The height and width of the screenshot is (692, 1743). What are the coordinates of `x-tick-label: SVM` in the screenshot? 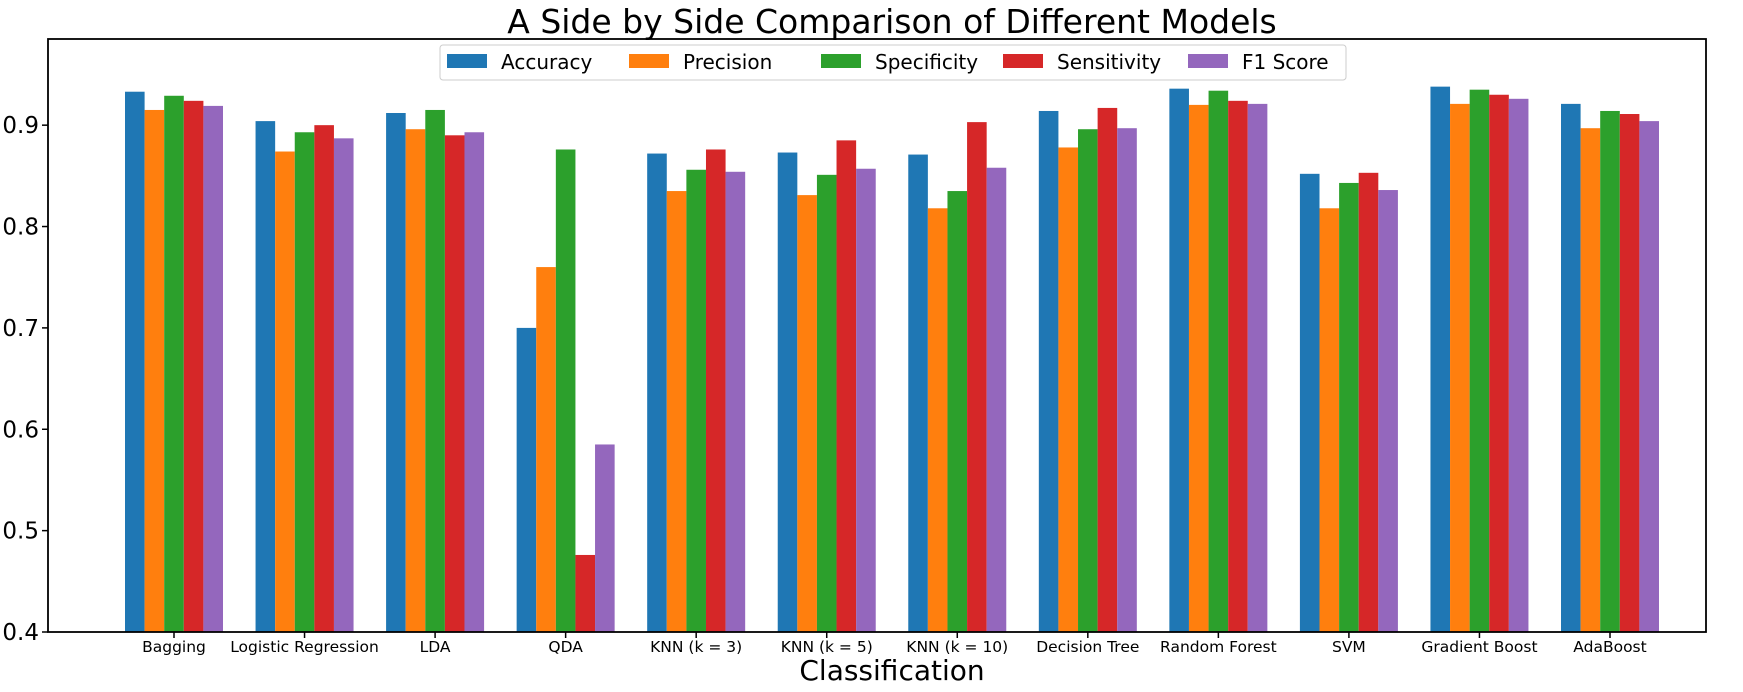 It's located at (1349, 647).